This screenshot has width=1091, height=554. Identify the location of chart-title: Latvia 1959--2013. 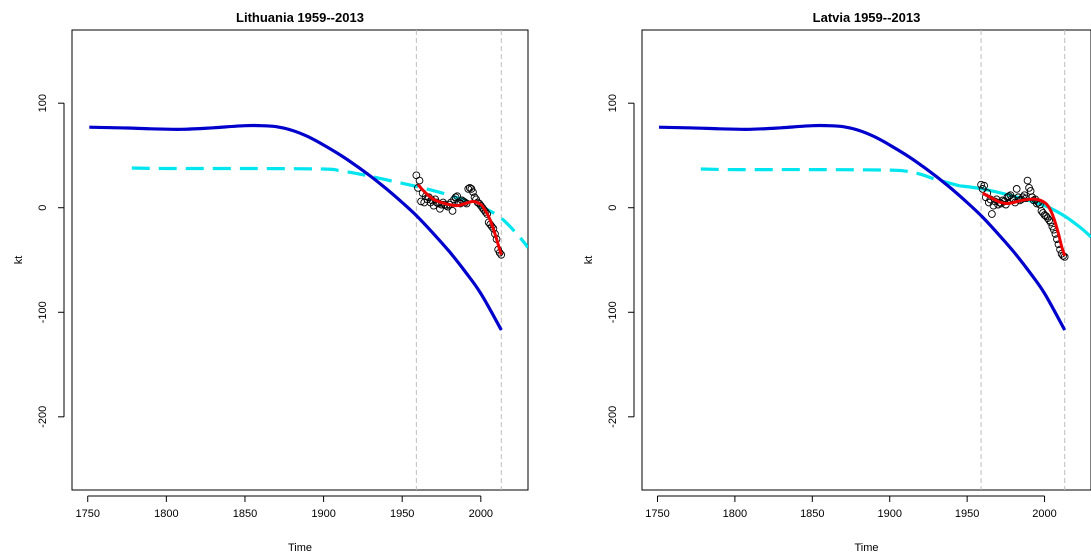
(867, 17).